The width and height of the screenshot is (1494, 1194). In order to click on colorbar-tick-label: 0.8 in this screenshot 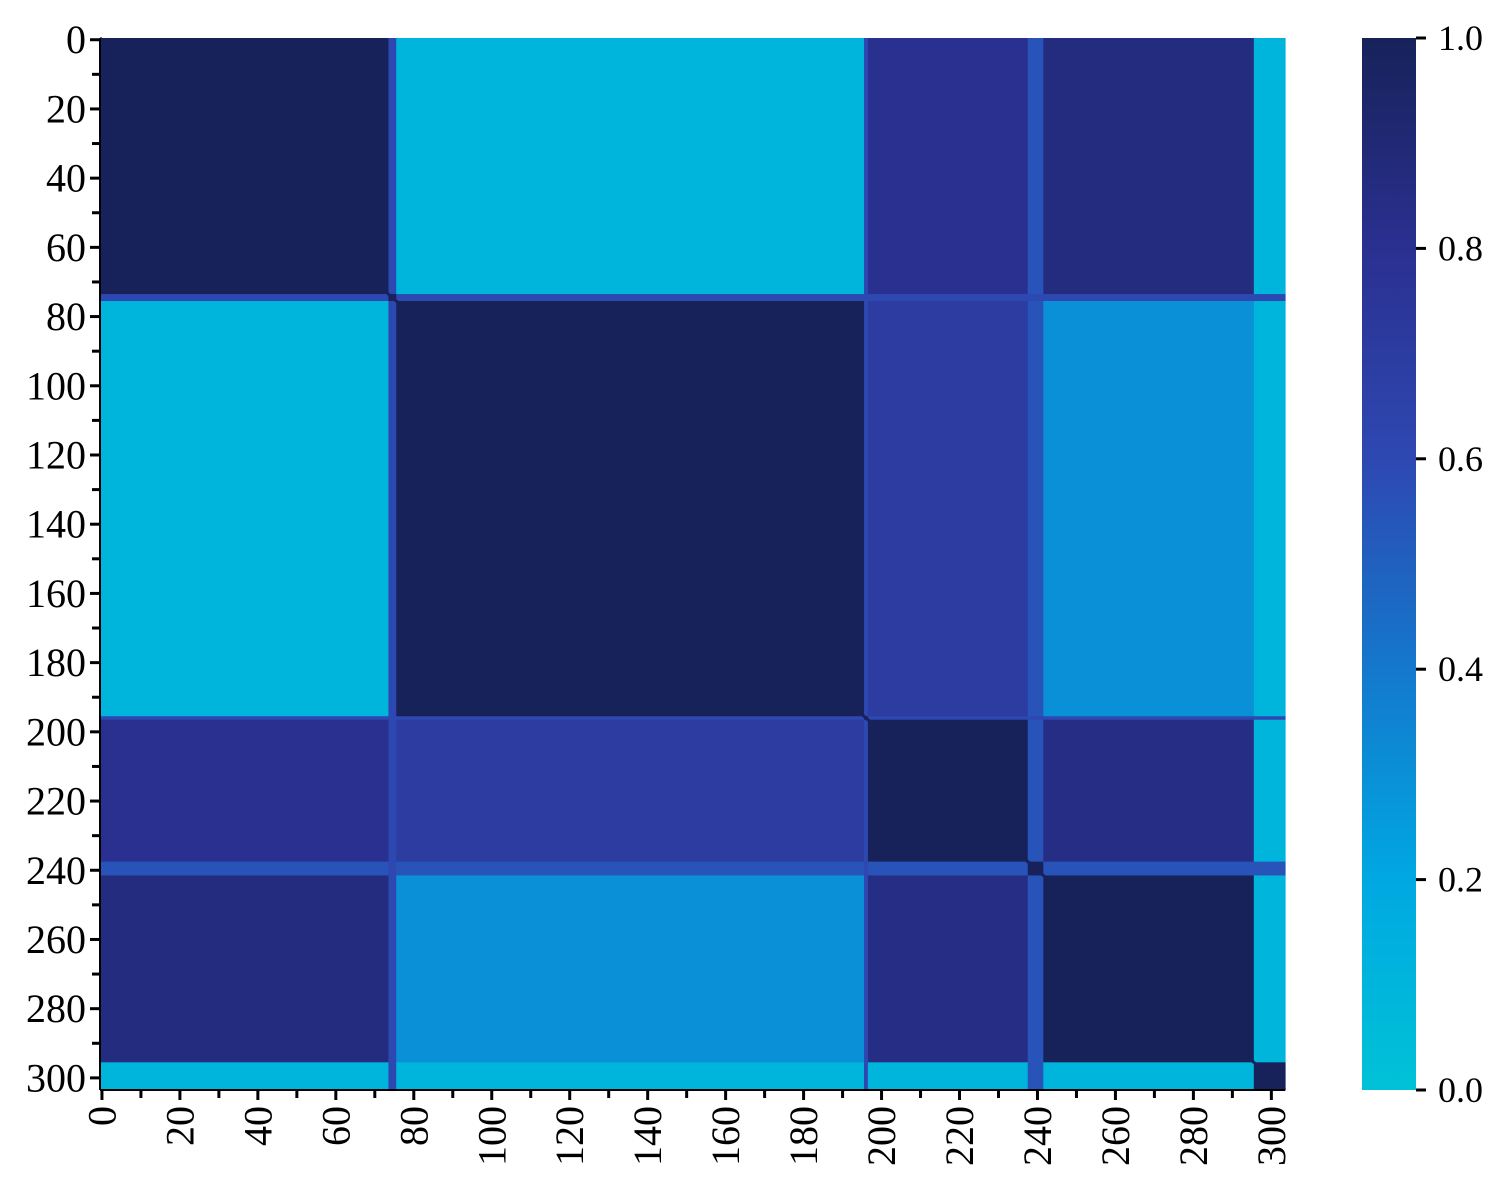, I will do `click(1460, 248)`.